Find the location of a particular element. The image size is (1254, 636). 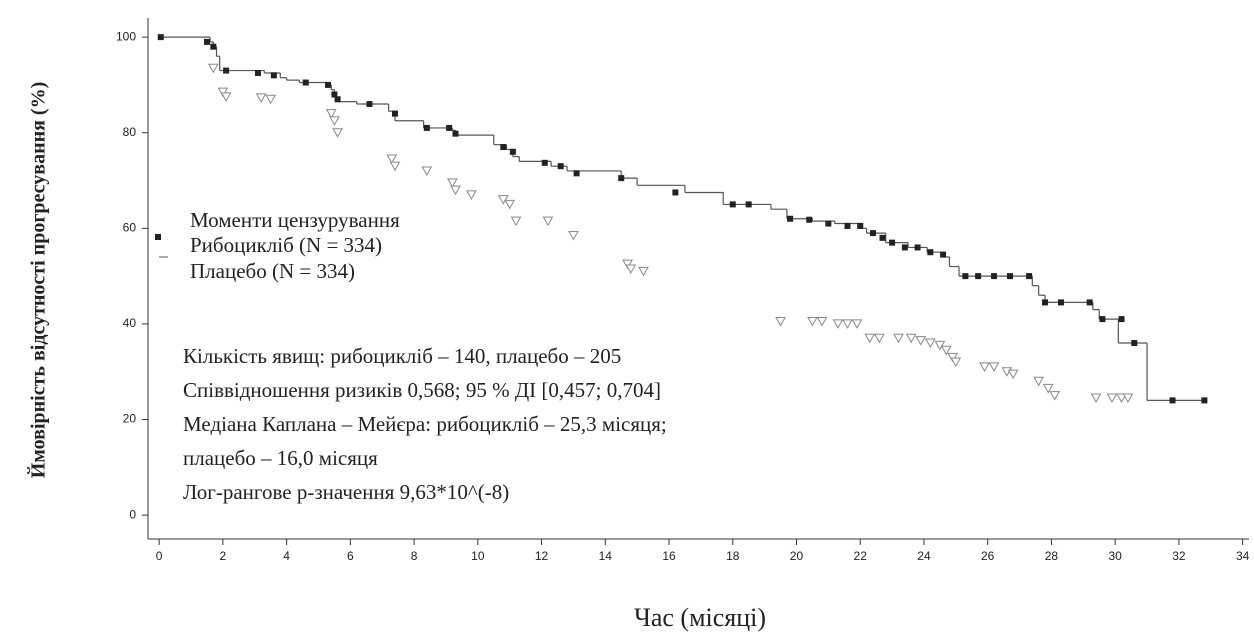

legend-label: Плацебо (N = 334) is located at coordinates (272, 271).